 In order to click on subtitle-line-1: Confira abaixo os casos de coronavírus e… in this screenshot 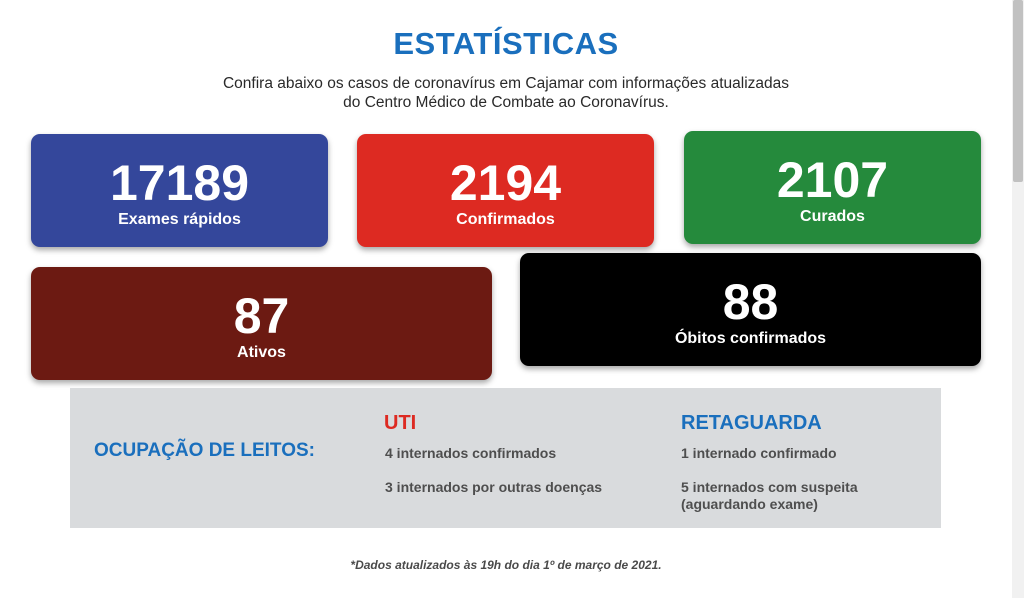, I will do `click(505, 83)`.